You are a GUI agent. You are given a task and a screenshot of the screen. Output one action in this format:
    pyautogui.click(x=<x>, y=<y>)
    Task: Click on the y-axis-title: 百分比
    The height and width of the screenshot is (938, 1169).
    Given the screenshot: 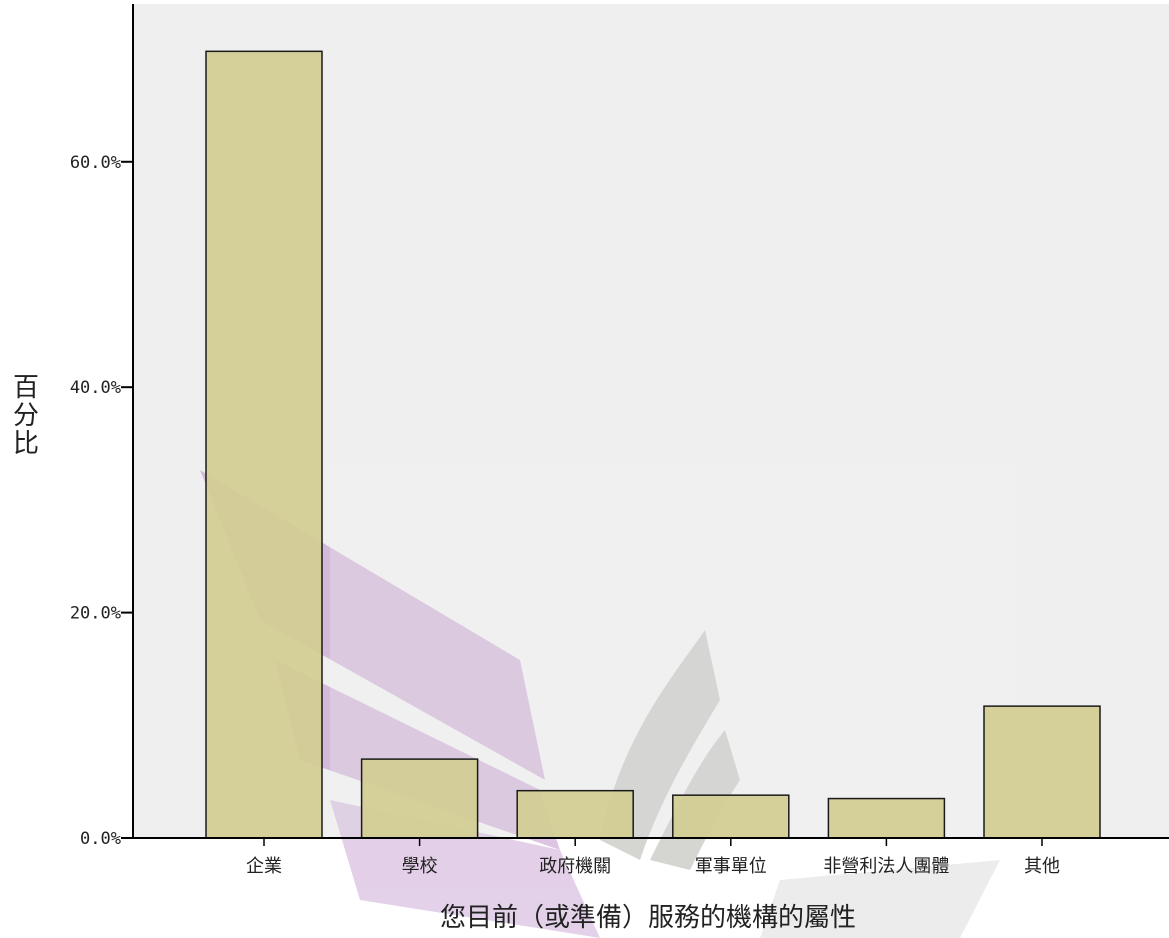 What is the action you would take?
    pyautogui.click(x=26, y=416)
    